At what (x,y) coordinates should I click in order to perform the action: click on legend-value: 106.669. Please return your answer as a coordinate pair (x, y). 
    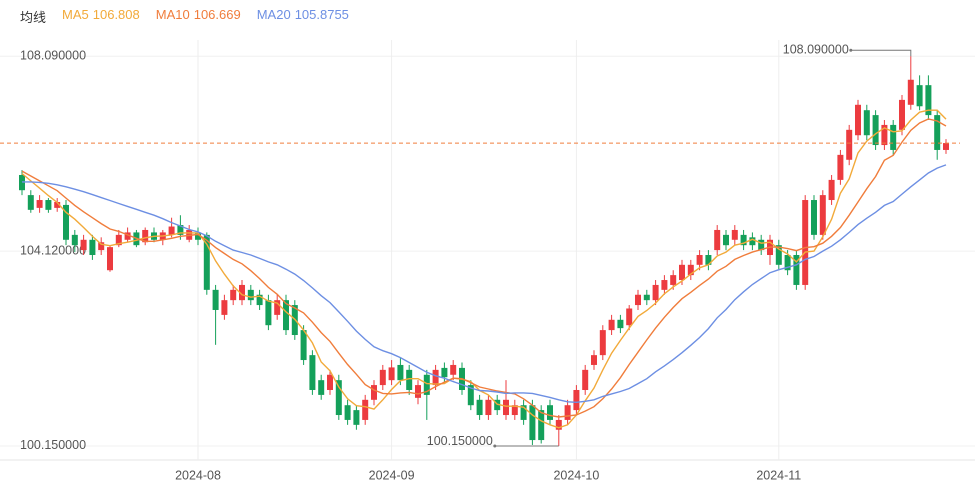
    Looking at the image, I should click on (217, 14).